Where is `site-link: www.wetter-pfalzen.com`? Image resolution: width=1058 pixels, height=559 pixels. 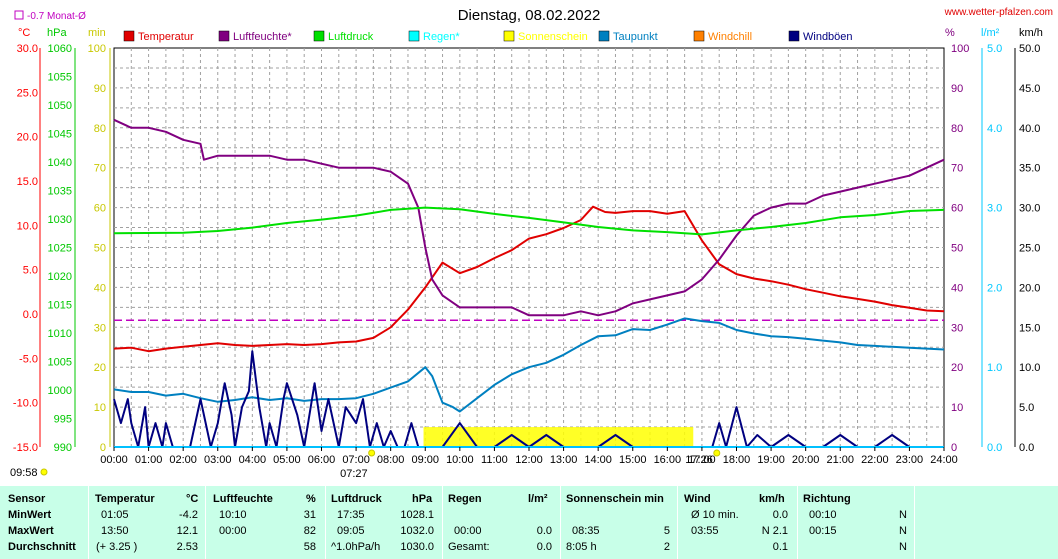 site-link: www.wetter-pfalzen.com is located at coordinates (998, 12).